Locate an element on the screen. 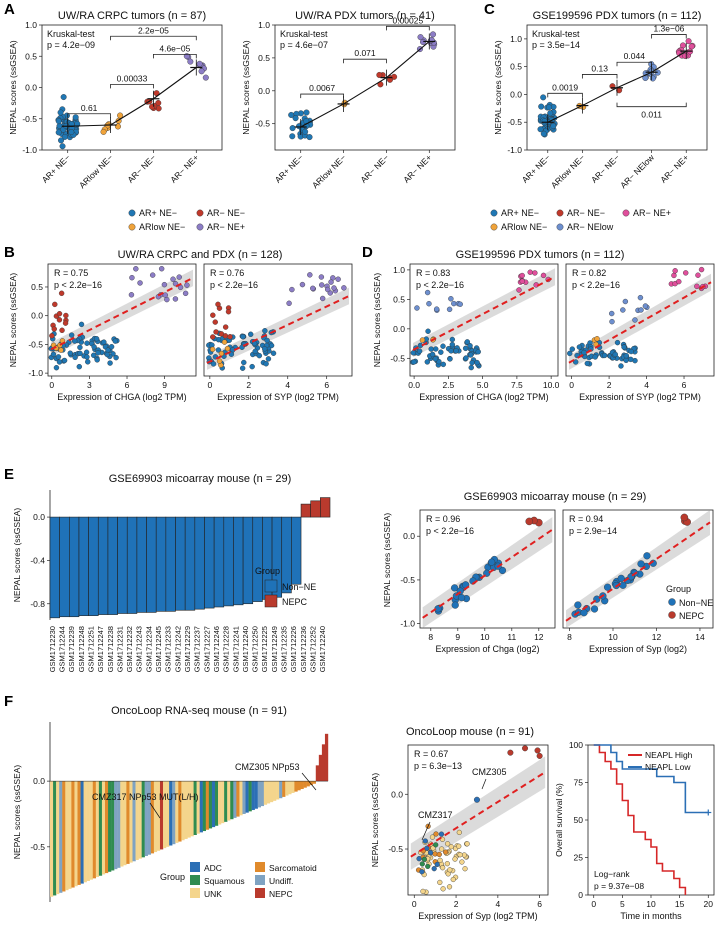  x-tick-label: 10 is located at coordinates (651, 904).